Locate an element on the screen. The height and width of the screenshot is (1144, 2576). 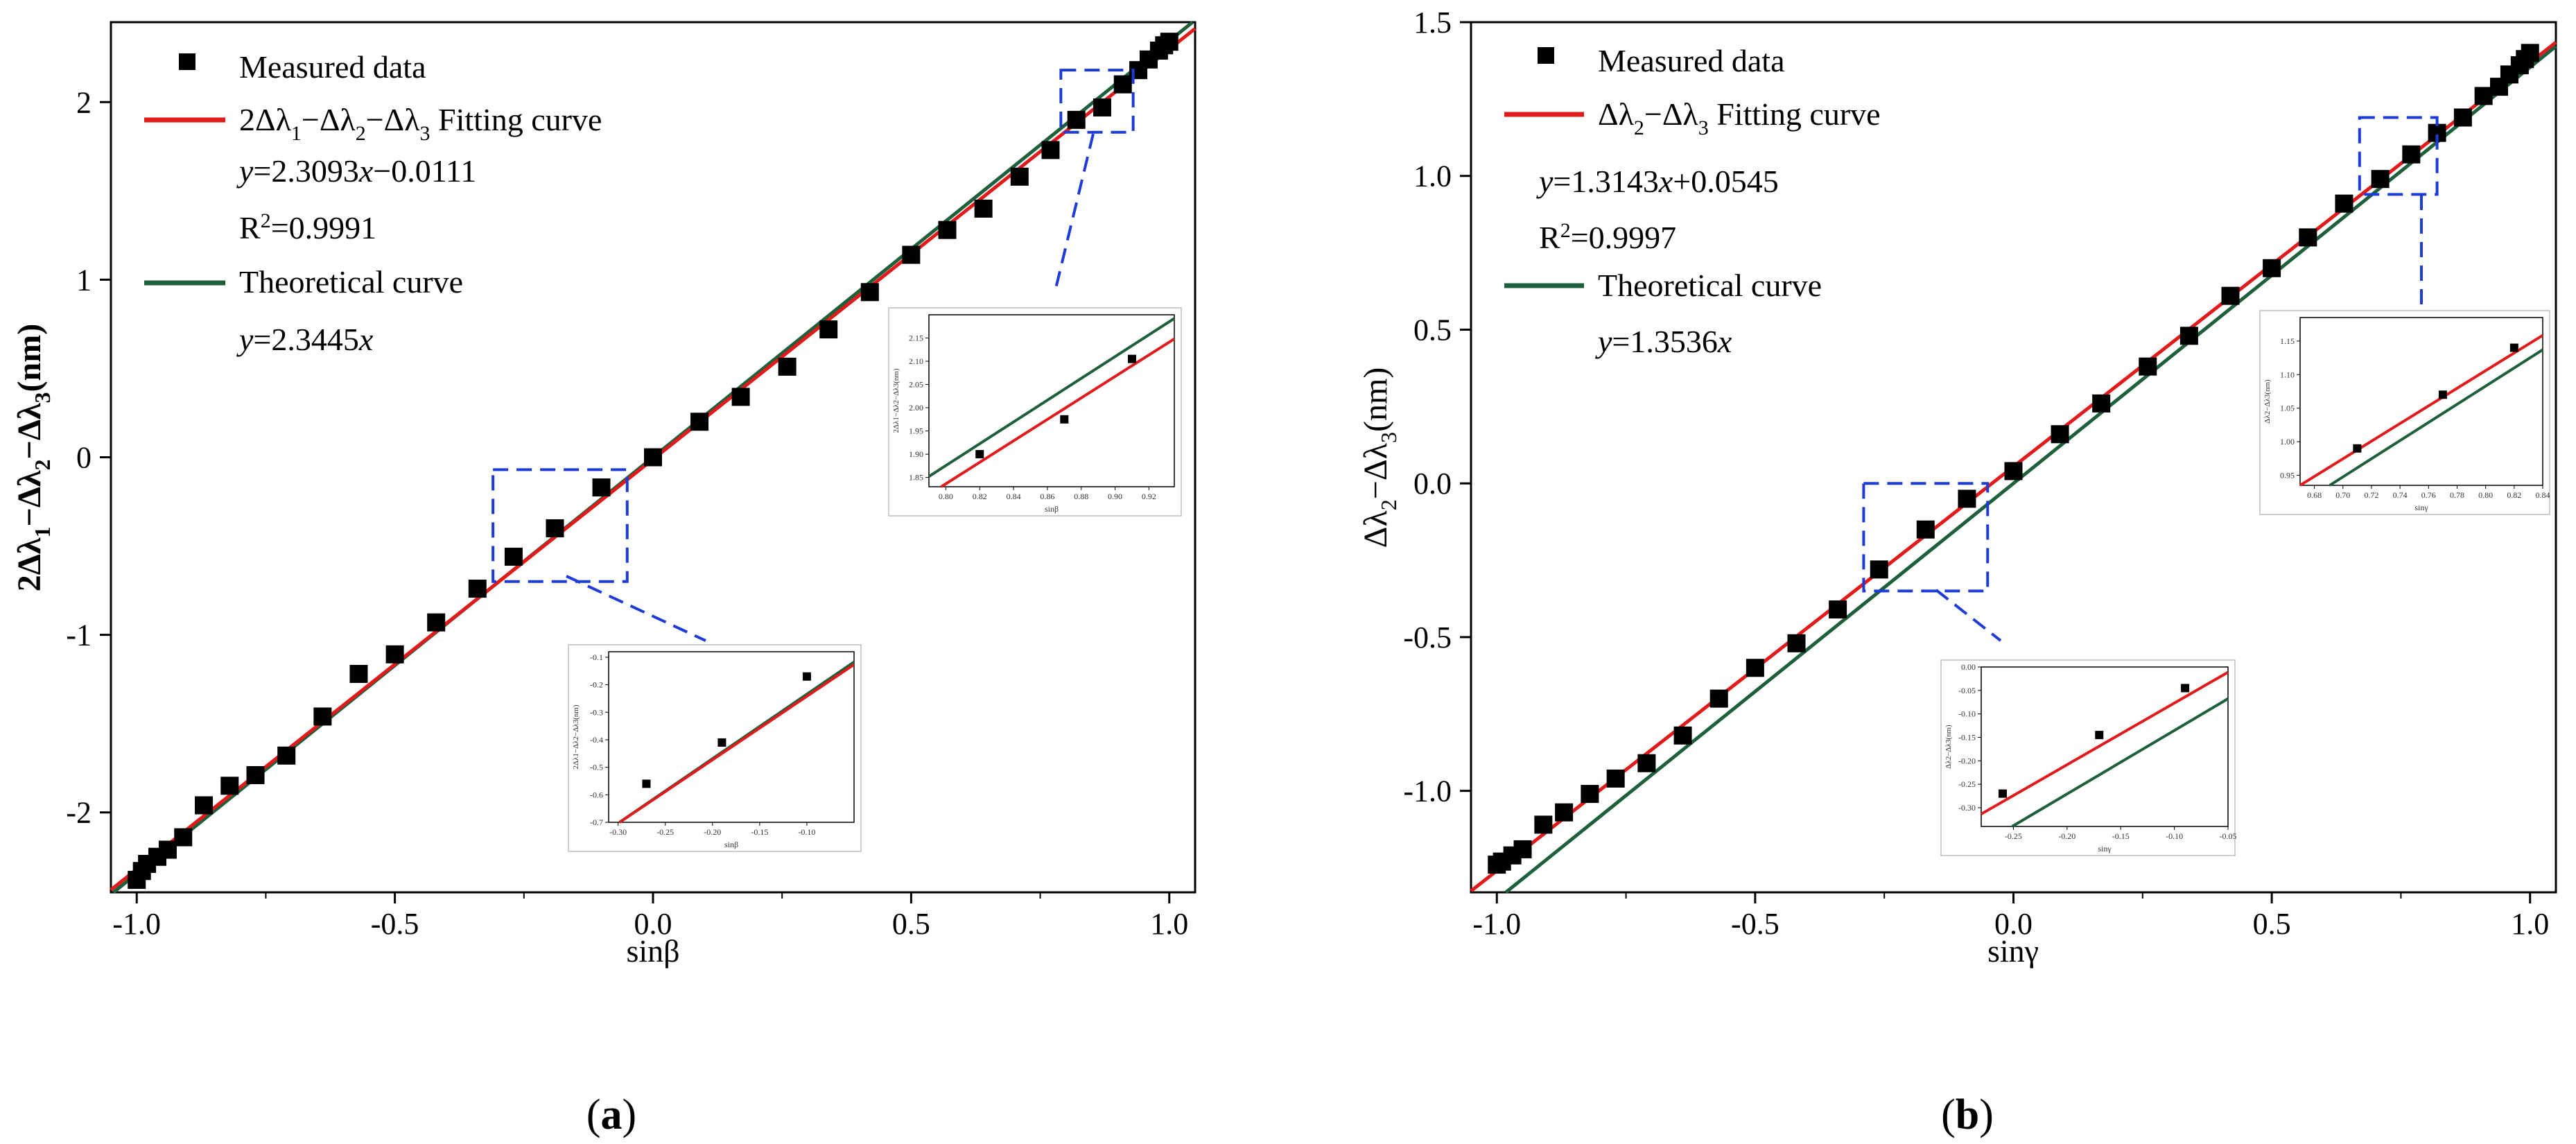
inset-y-axis-label: 2Δλ1−Δλ2−Δλ3(nm) is located at coordinates (896, 400).